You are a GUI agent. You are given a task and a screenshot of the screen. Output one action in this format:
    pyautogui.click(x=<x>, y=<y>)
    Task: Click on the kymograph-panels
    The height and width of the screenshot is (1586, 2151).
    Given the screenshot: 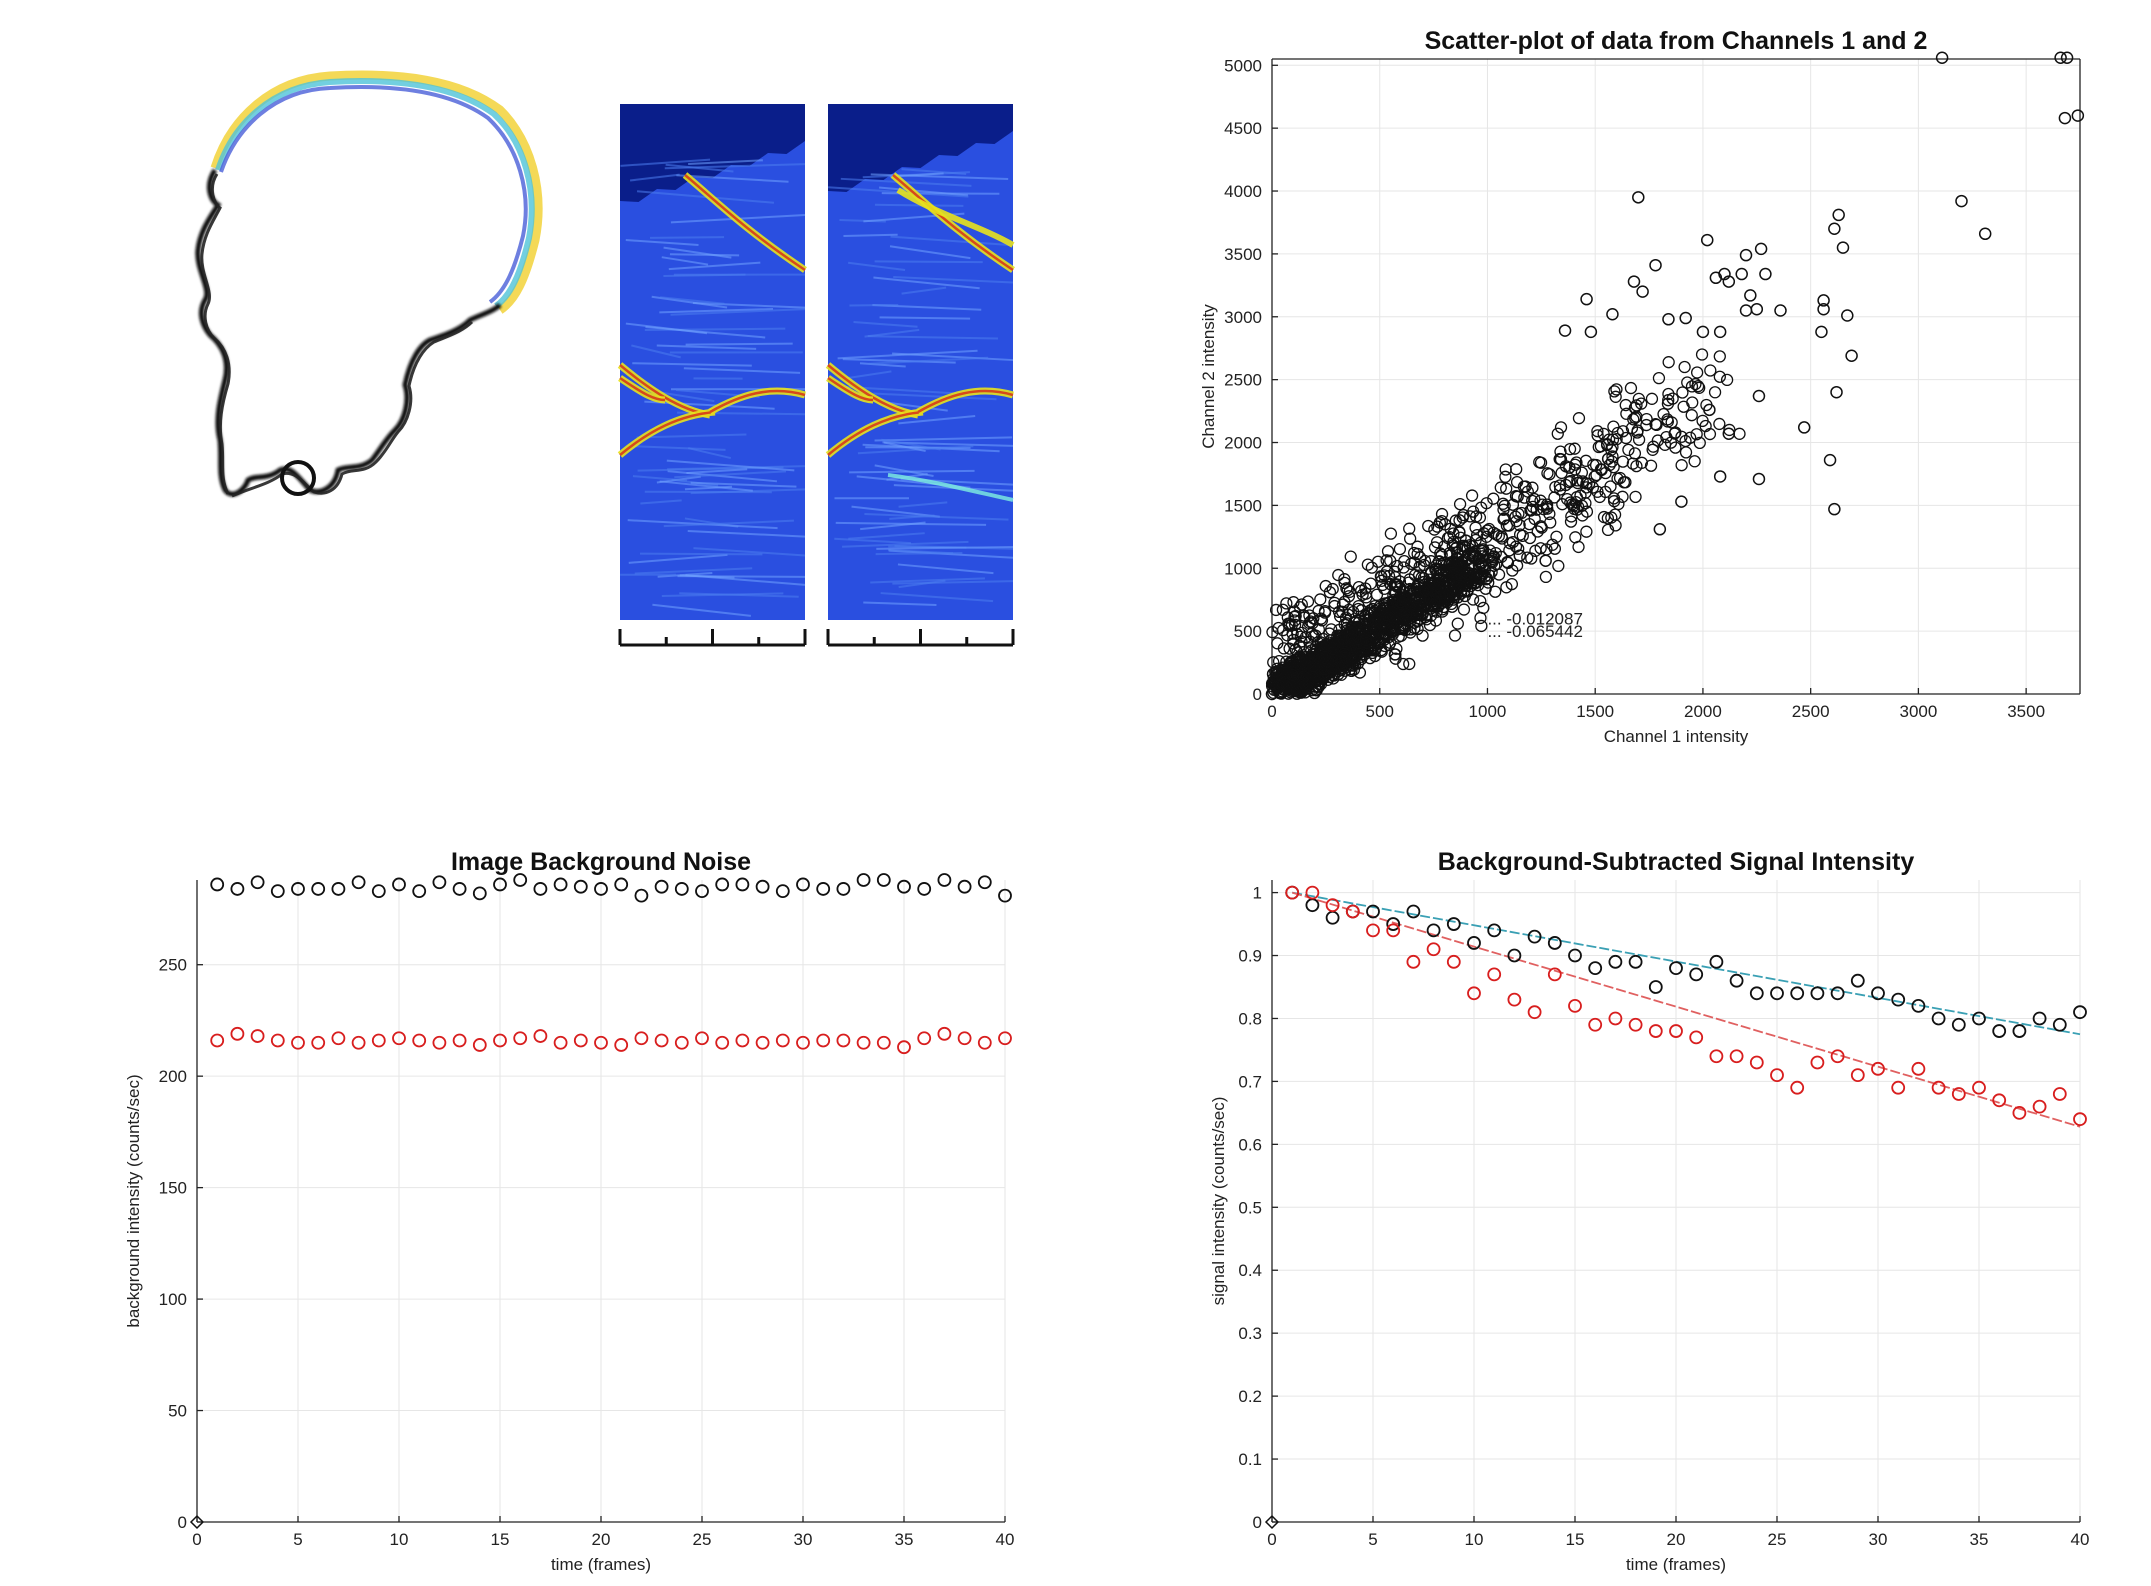 What is the action you would take?
    pyautogui.click(x=816, y=375)
    